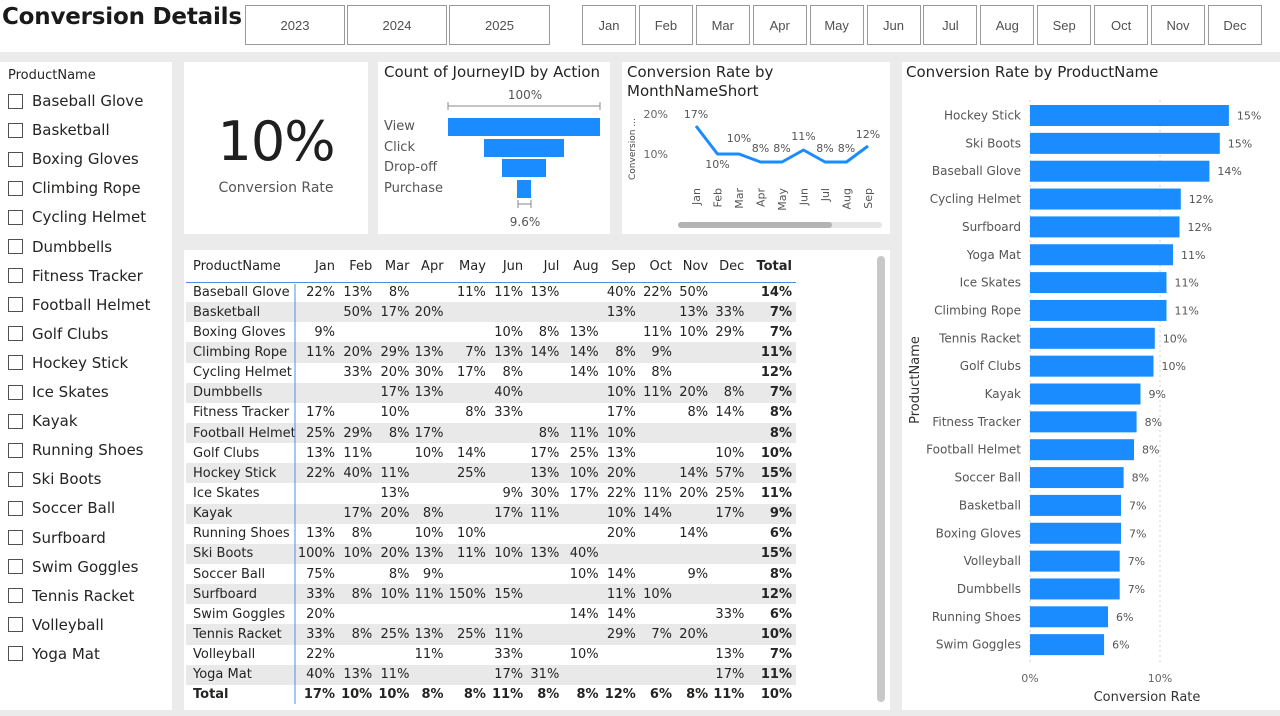 The image size is (1280, 716). I want to click on month-jul-button: Jul, so click(950, 25).